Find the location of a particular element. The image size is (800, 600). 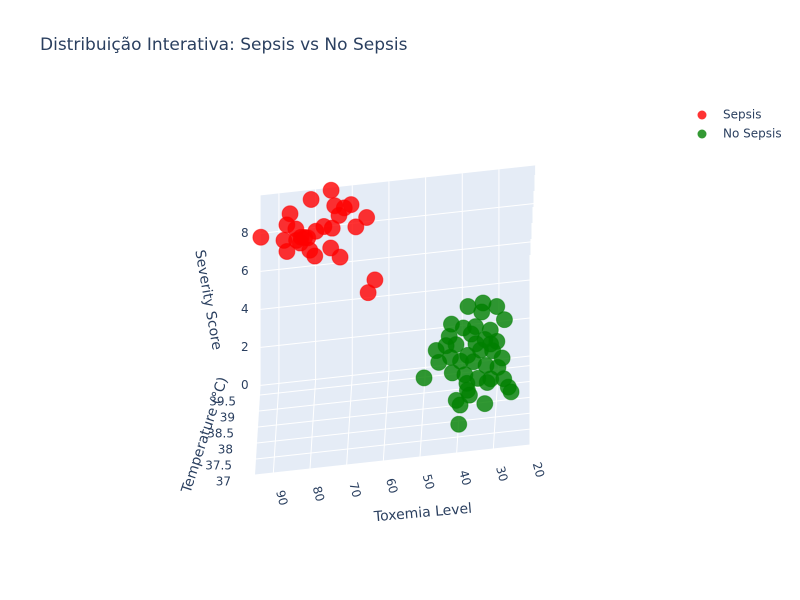

z-tick-label: 8 is located at coordinates (245, 233).